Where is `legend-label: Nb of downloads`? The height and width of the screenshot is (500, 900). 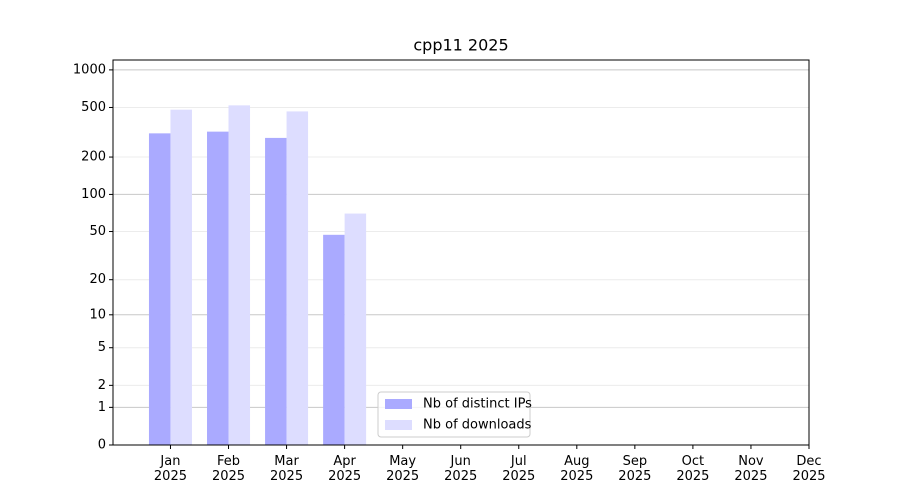
legend-label: Nb of downloads is located at coordinates (477, 425).